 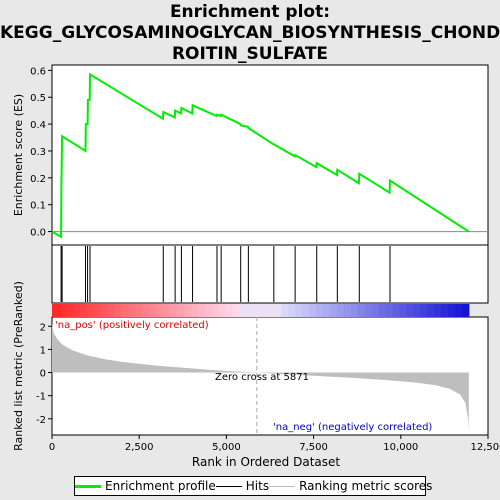 I want to click on es-ytick-label: 0.1, so click(x=38, y=206).